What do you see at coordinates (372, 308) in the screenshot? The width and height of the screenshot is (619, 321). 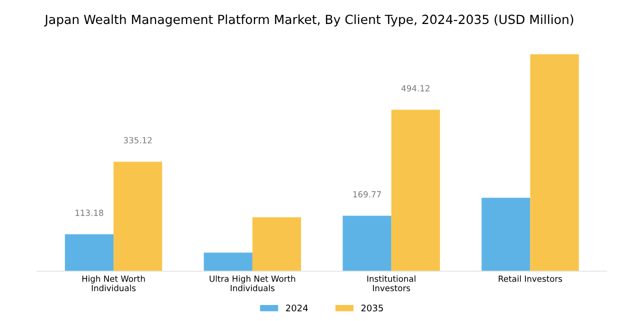 I see `legend-label: 2035` at bounding box center [372, 308].